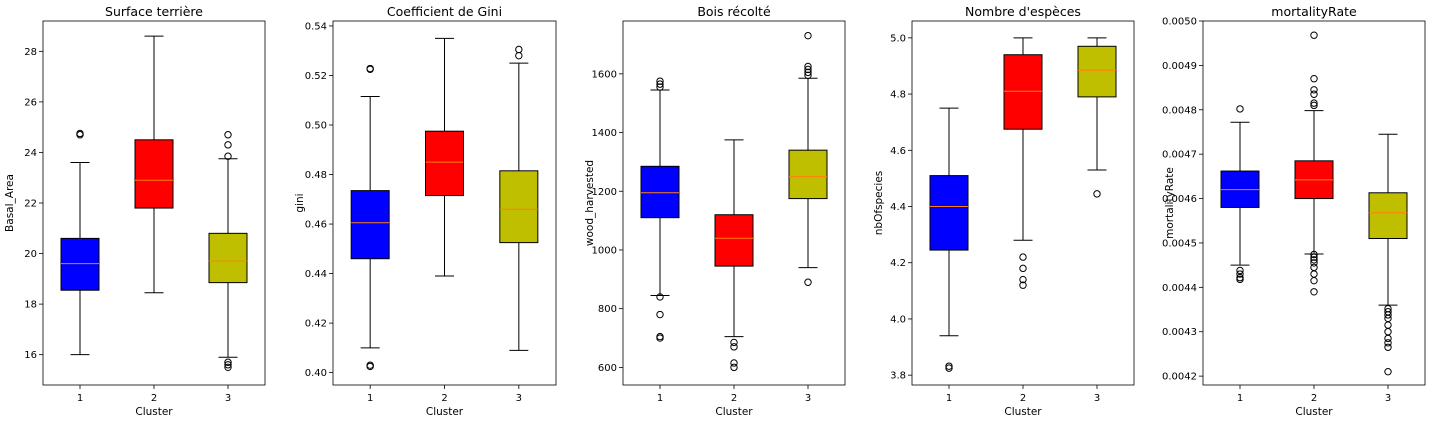 Image resolution: width=1432 pixels, height=424 pixels. What do you see at coordinates (1179, 199) in the screenshot?
I see `y-tick-label: 0.0046` at bounding box center [1179, 199].